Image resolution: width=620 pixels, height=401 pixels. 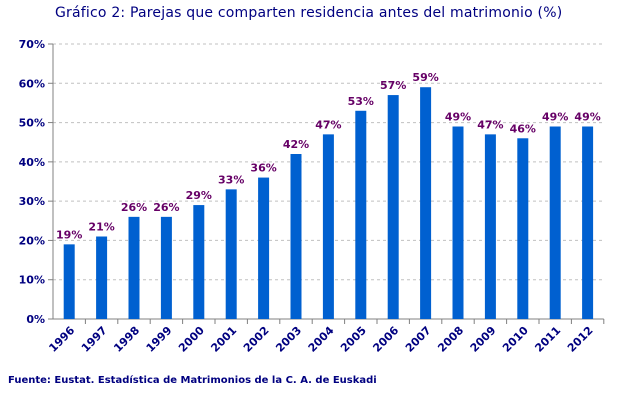 What do you see at coordinates (393, 85) in the screenshot?
I see `data-label: 57%` at bounding box center [393, 85].